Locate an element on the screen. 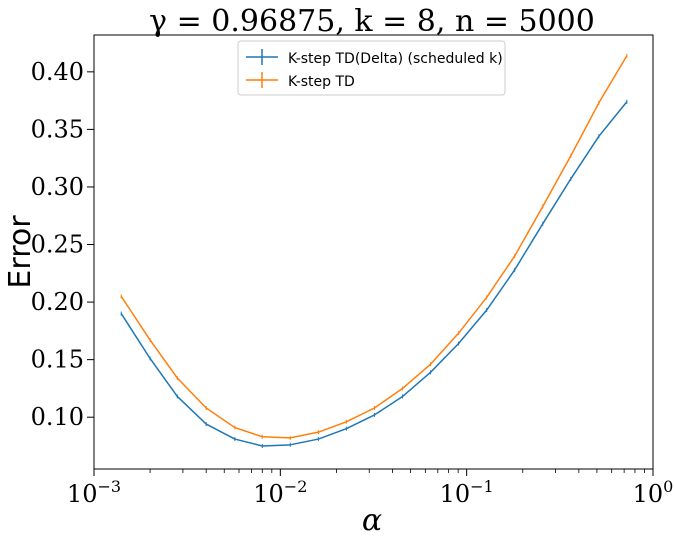 The height and width of the screenshot is (541, 674). y-tick-label: 0.25 is located at coordinates (57, 245).